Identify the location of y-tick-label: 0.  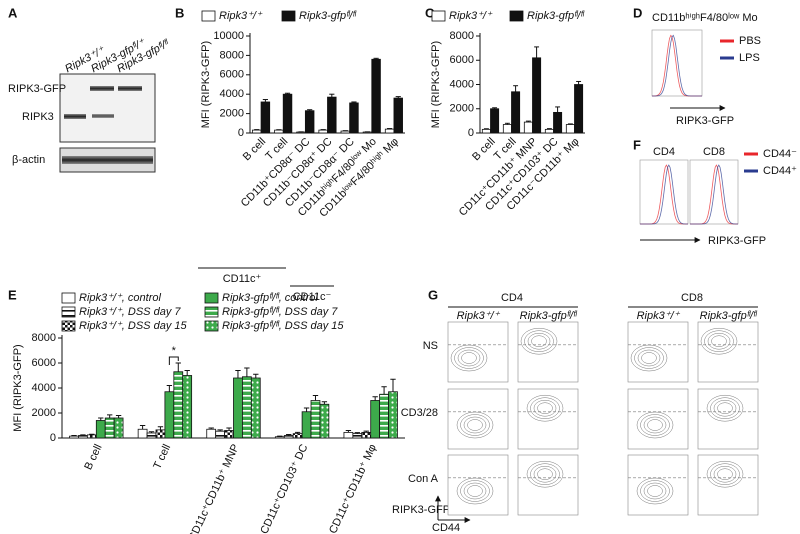
(241, 133).